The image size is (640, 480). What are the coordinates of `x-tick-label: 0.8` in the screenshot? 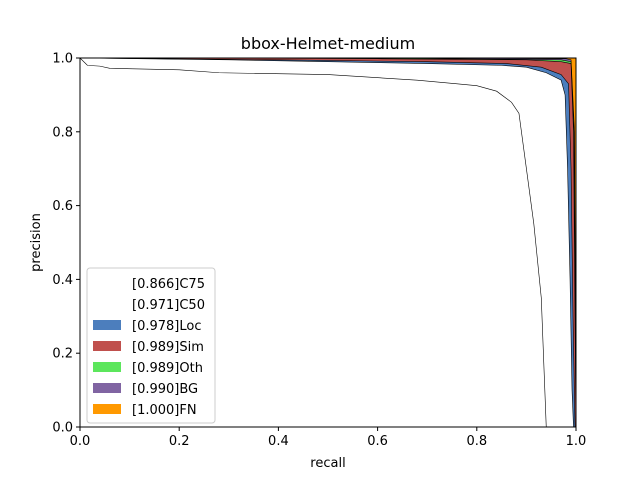 It's located at (476, 441).